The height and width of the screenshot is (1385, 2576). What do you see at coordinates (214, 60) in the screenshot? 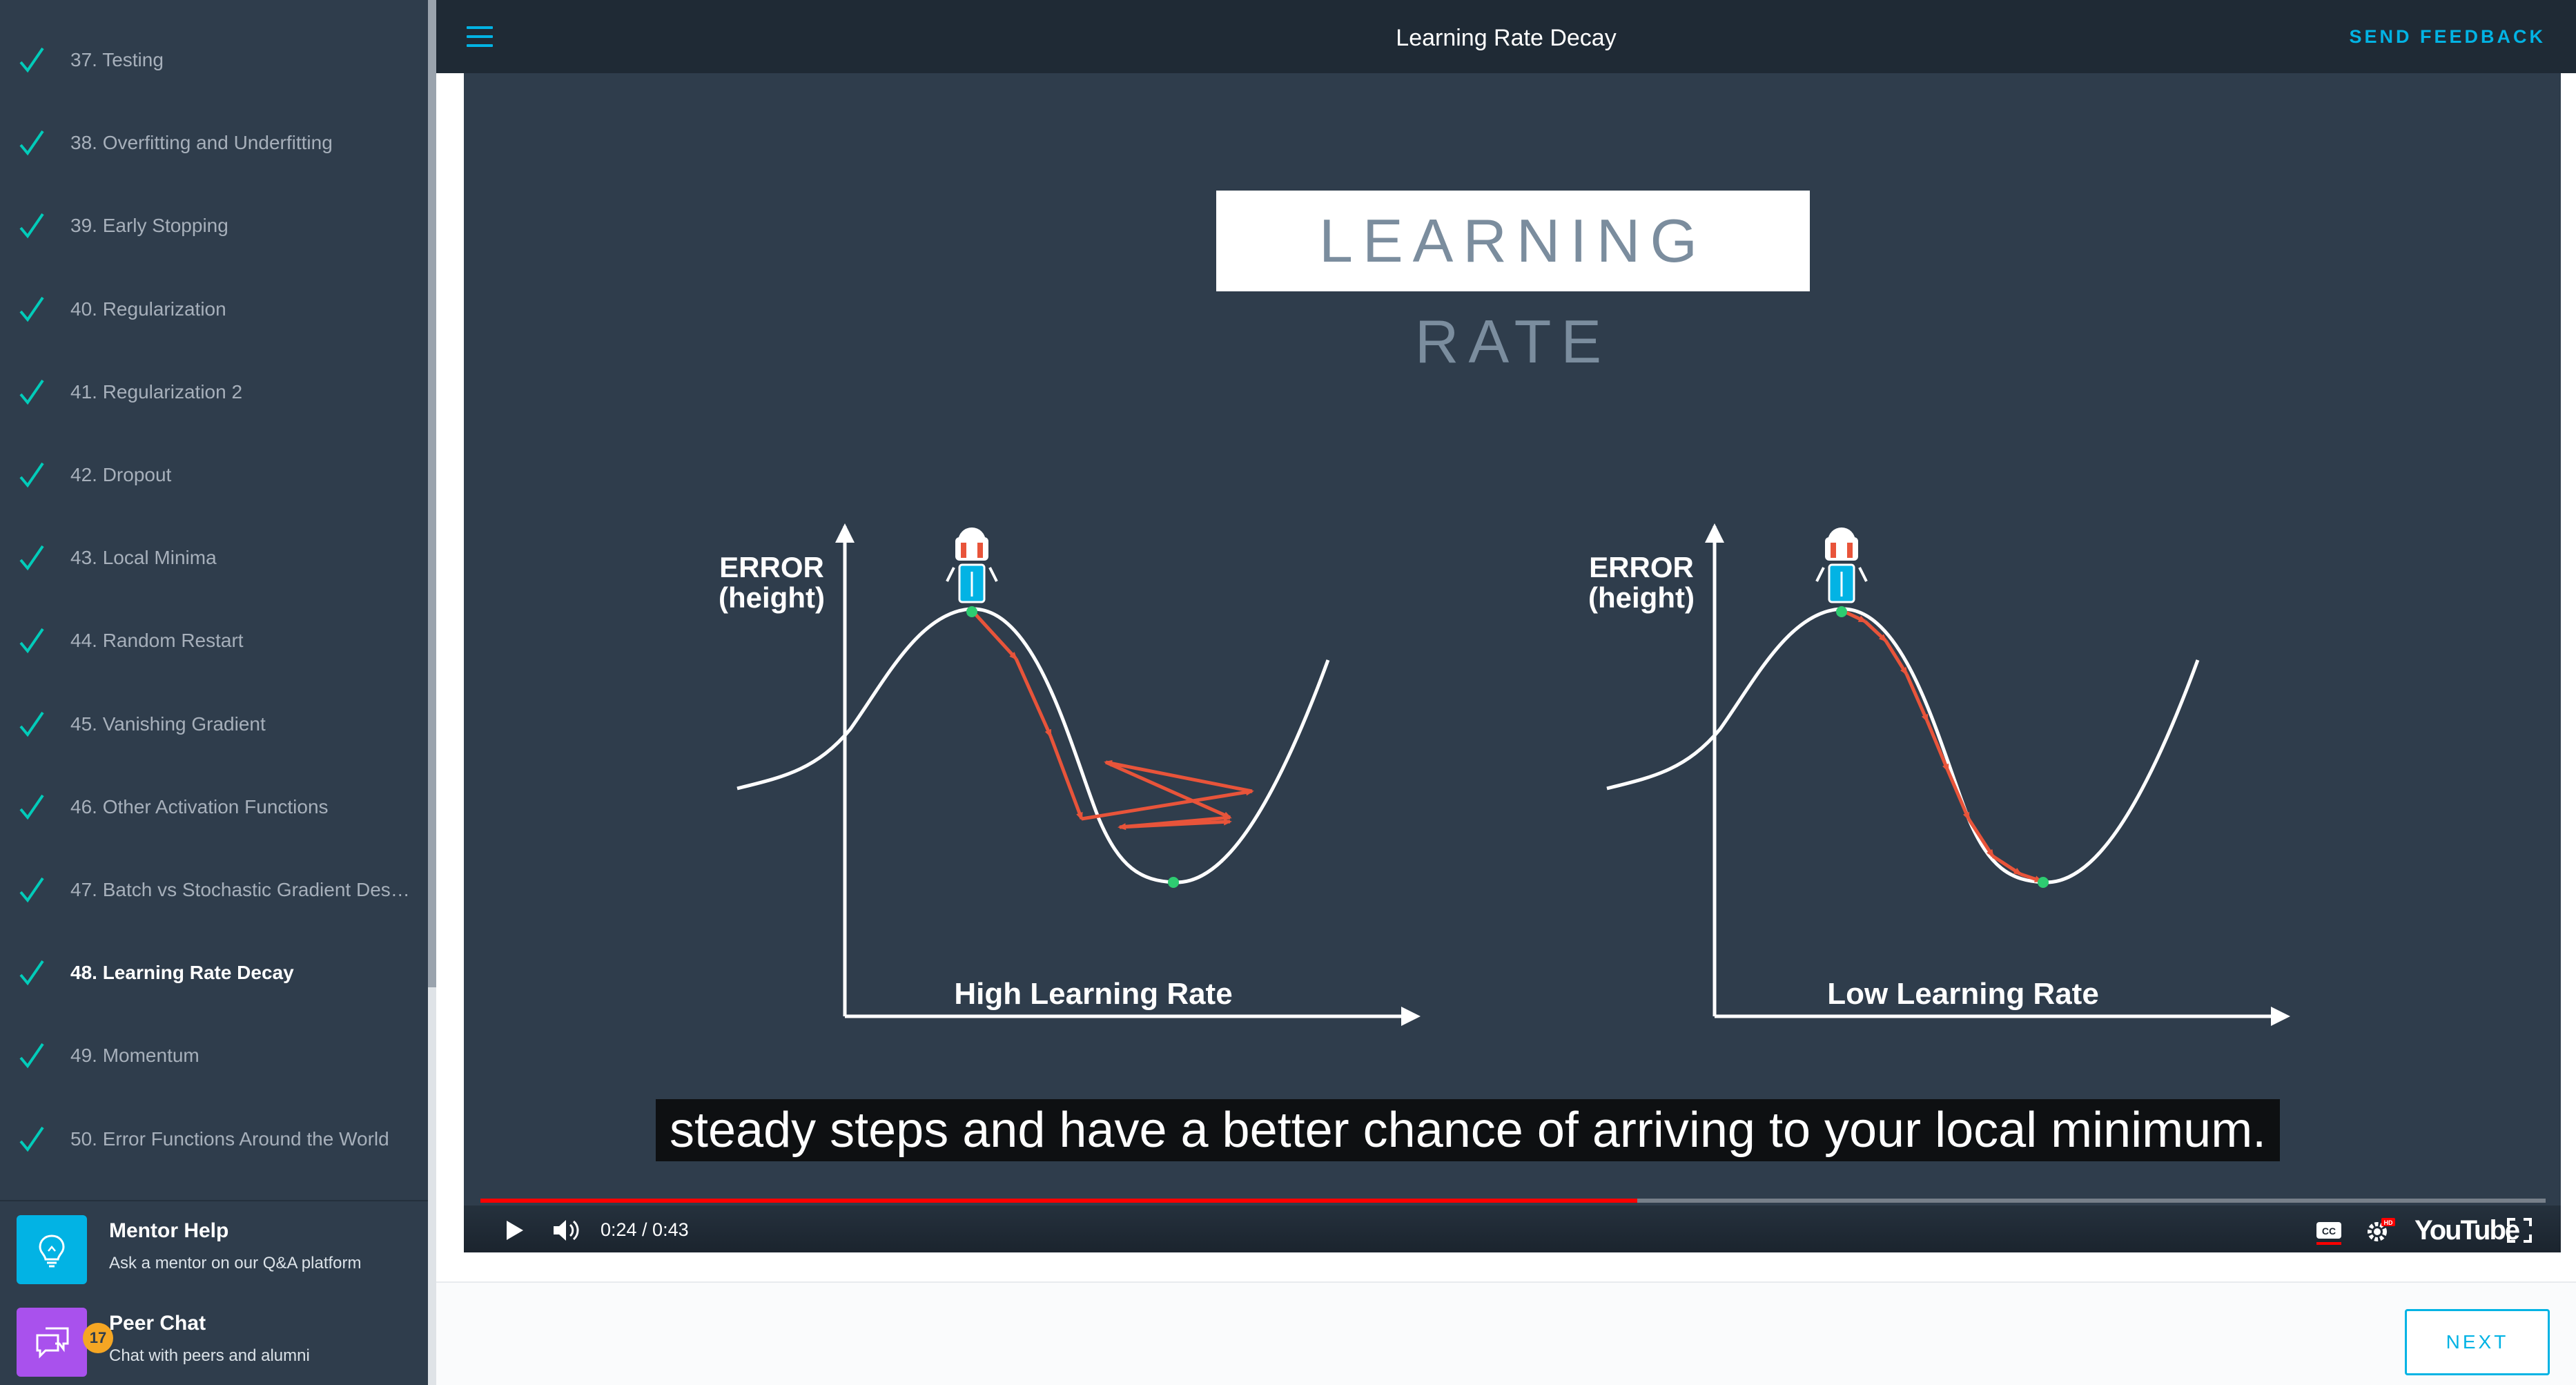
I see `sidebar-lesson-item: 37. Testing` at bounding box center [214, 60].